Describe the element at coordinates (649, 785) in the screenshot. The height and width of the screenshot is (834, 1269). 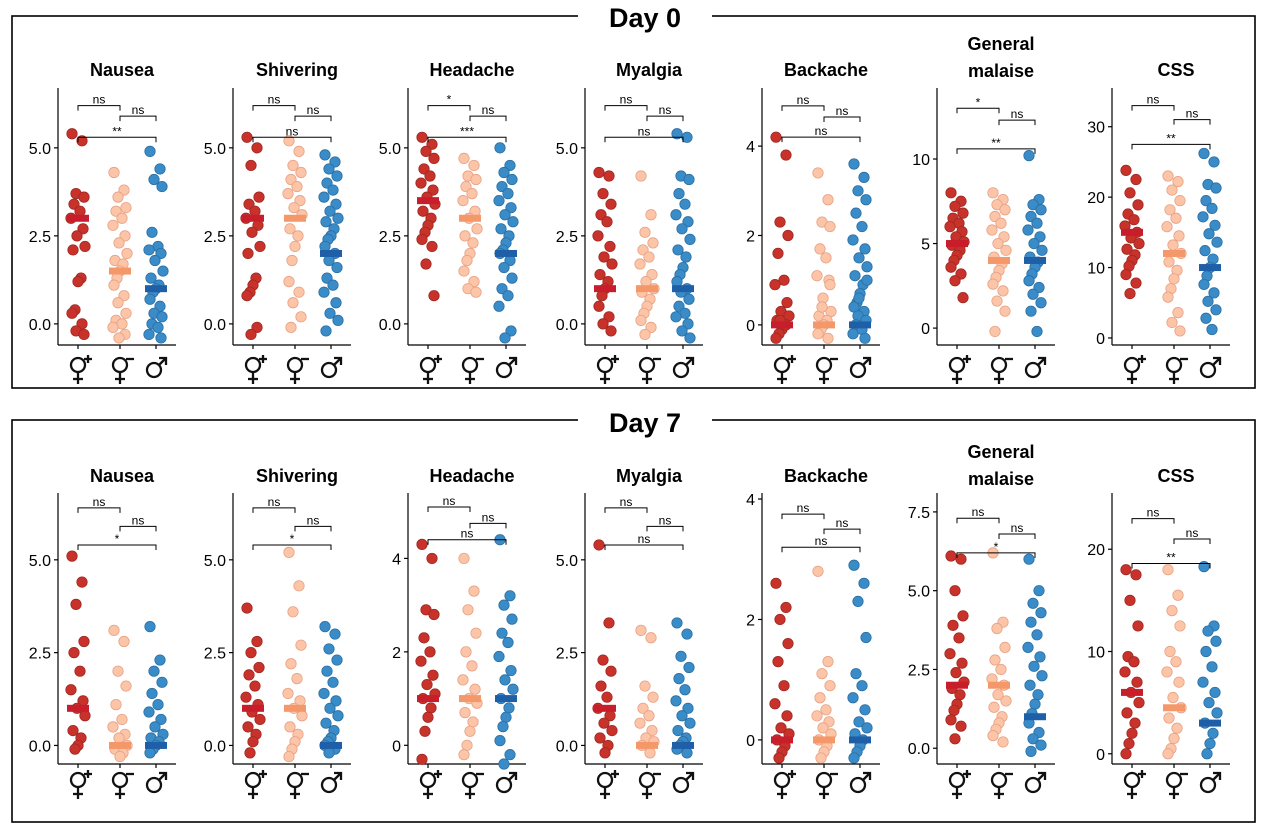
I see `female-minus-icon` at that location.